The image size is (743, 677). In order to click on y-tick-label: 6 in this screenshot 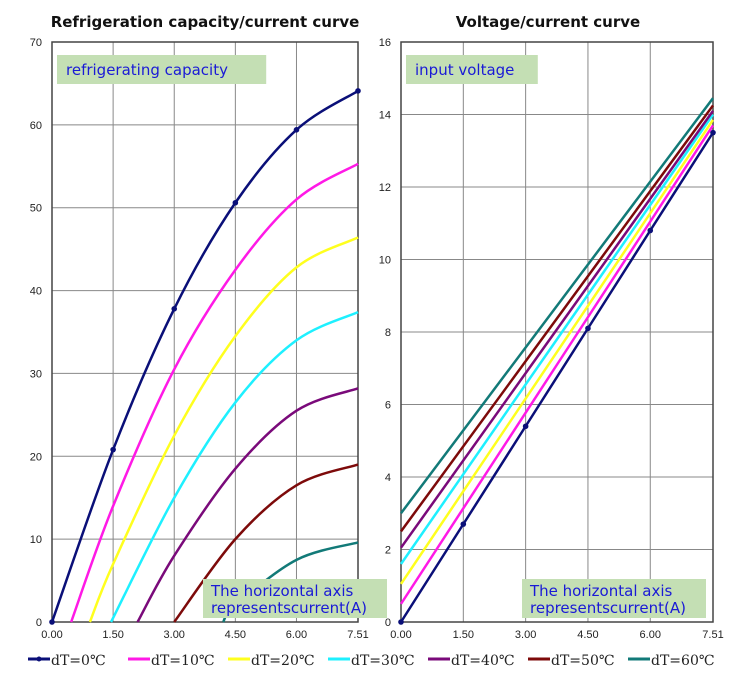, I will do `click(388, 406)`.